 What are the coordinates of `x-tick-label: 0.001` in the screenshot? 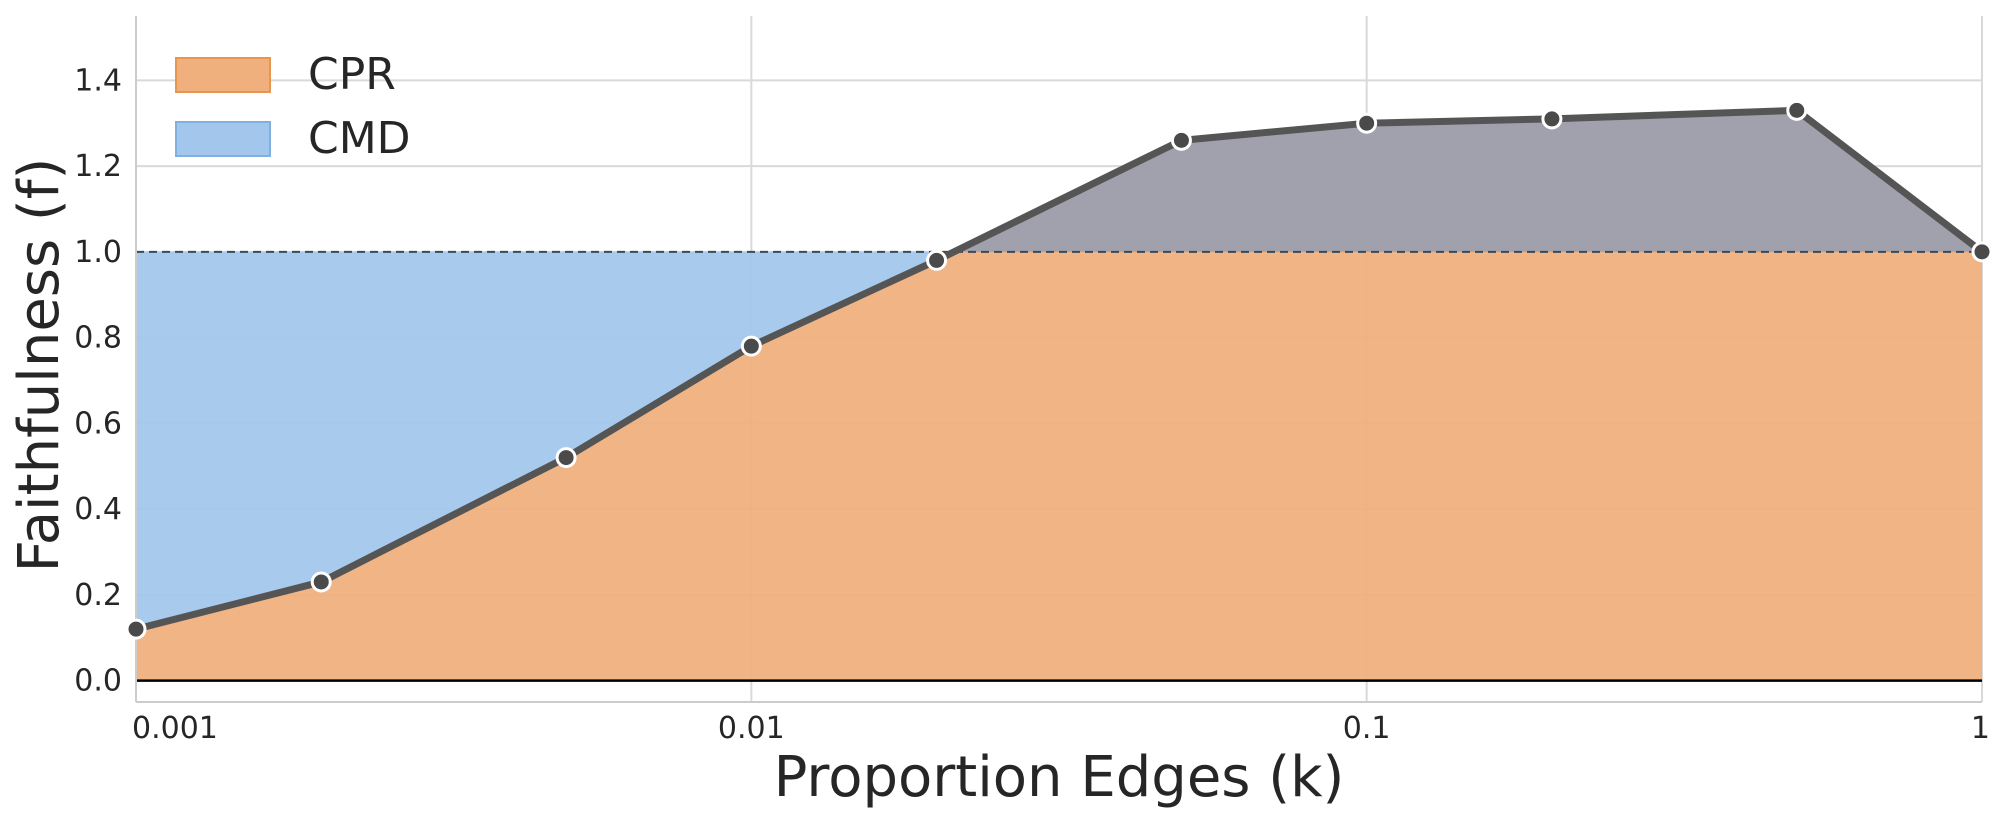 It's located at (175, 728).